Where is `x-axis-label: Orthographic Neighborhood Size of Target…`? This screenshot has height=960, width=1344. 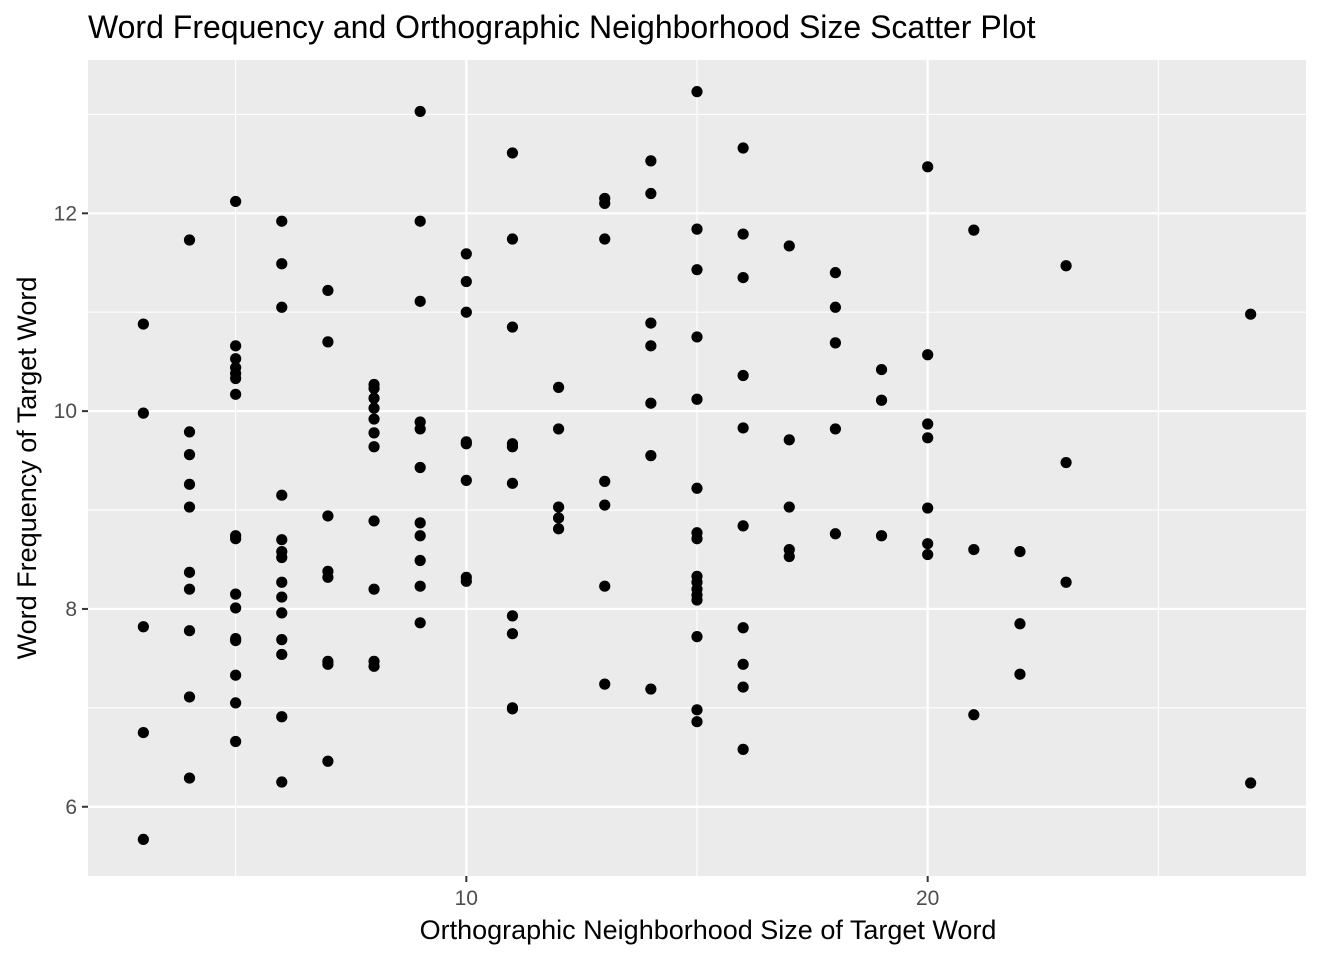
x-axis-label: Orthographic Neighborhood Size of Target… is located at coordinates (708, 930).